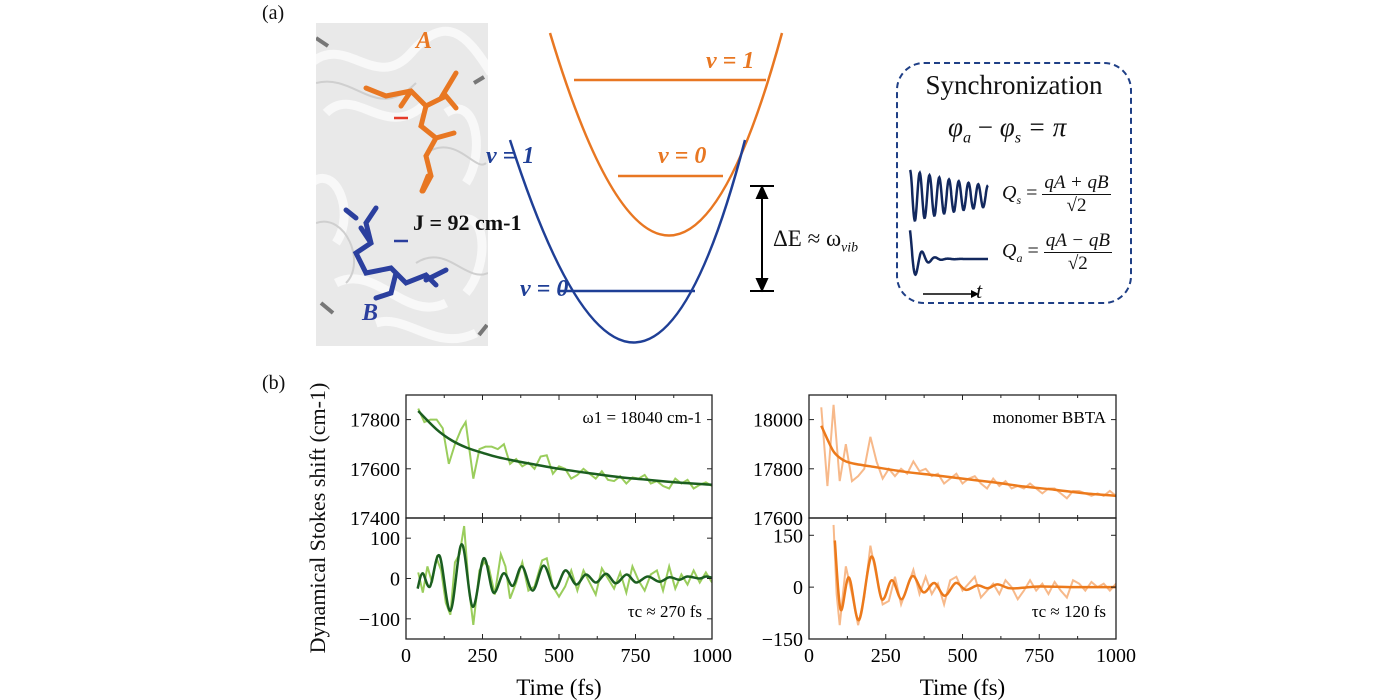 Image resolution: width=1400 pixels, height=700 pixels. I want to click on upper-potential-curve, so click(666, 134).